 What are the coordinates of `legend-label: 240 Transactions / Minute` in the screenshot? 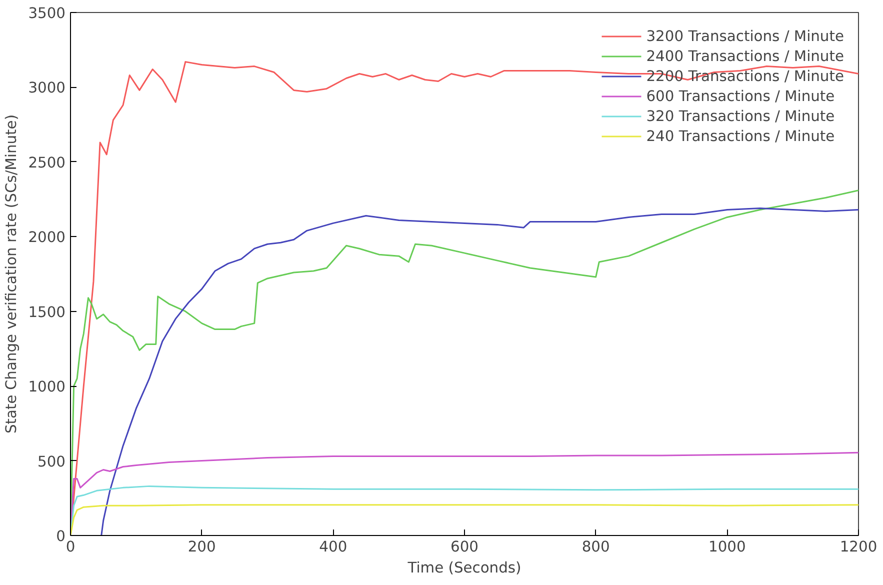 It's located at (740, 136).